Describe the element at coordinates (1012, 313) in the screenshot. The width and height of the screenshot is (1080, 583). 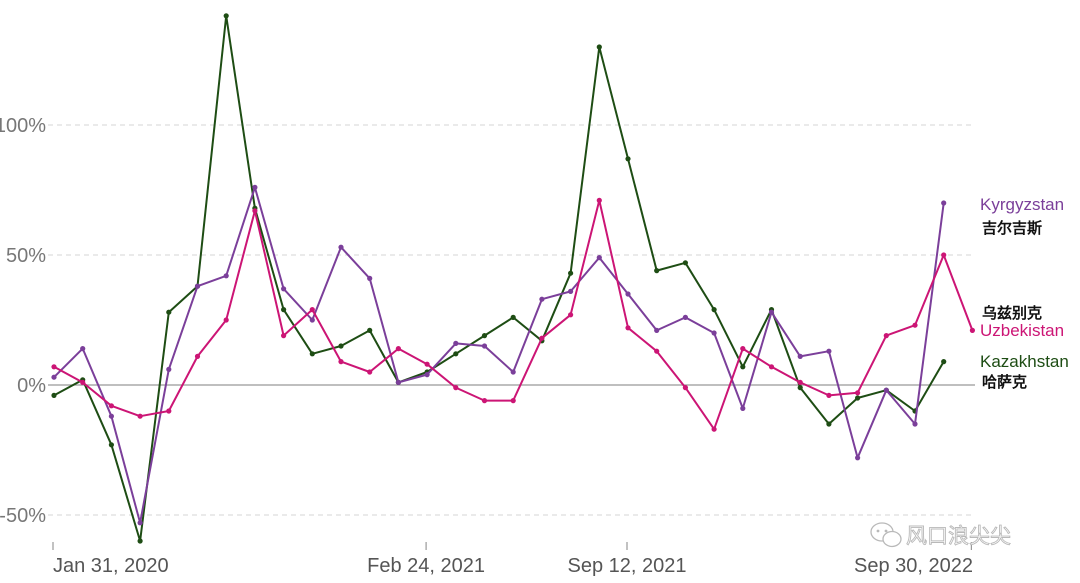
I see `series-label-cn-uzbekistan: 乌兹别克` at that location.